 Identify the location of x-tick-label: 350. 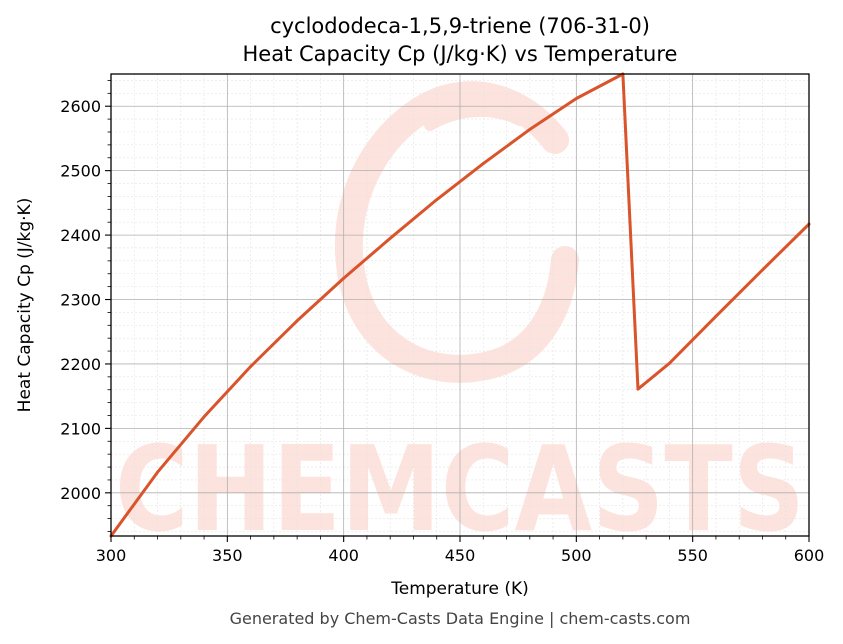
(227, 555).